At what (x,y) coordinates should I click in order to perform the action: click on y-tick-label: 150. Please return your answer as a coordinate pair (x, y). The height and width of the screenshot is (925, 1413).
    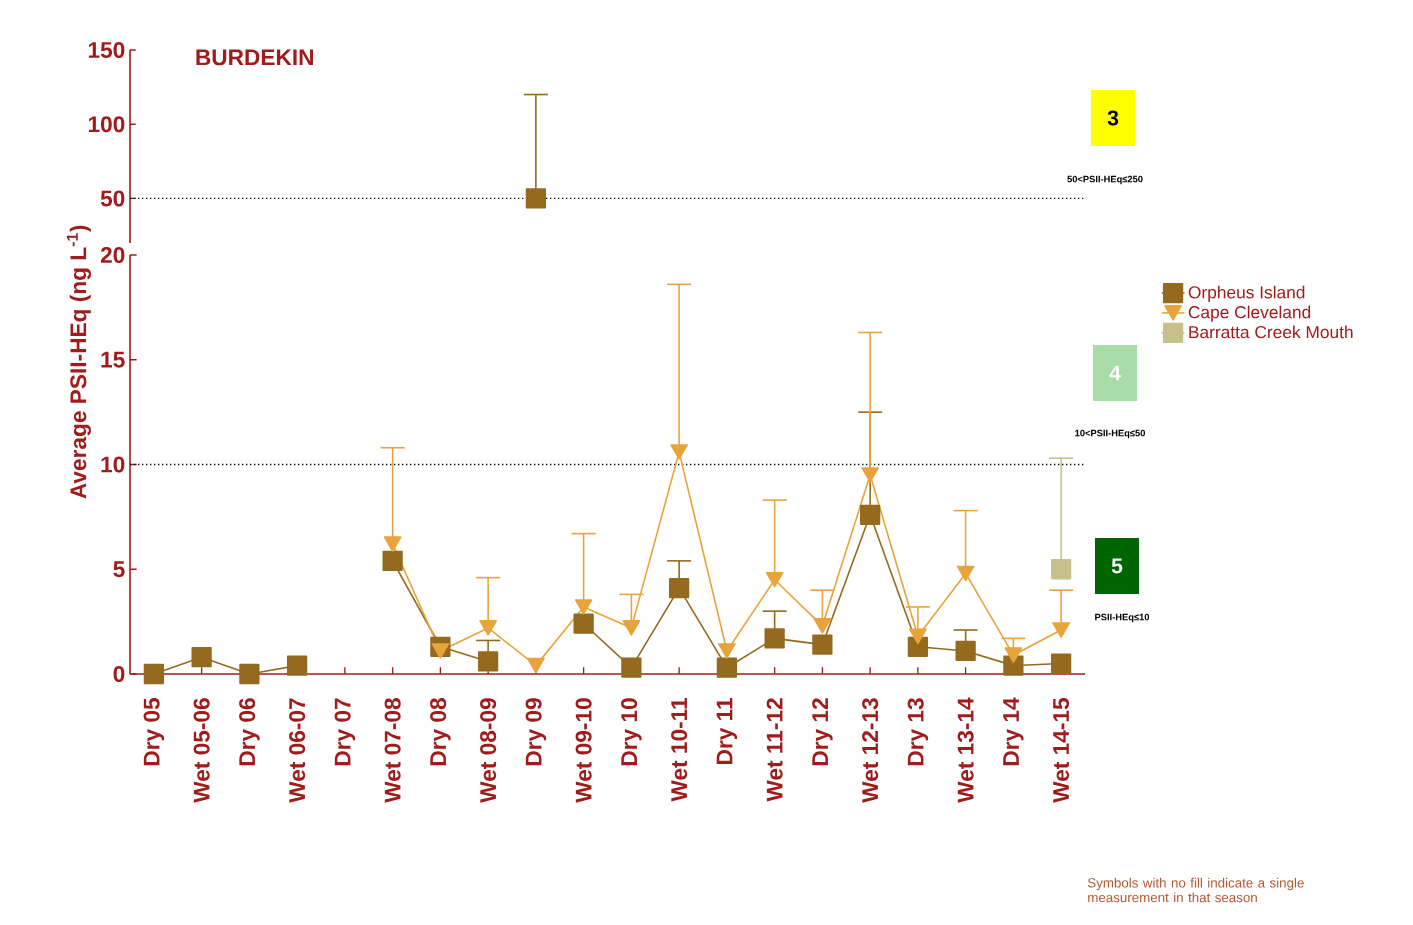
    Looking at the image, I should click on (106, 50).